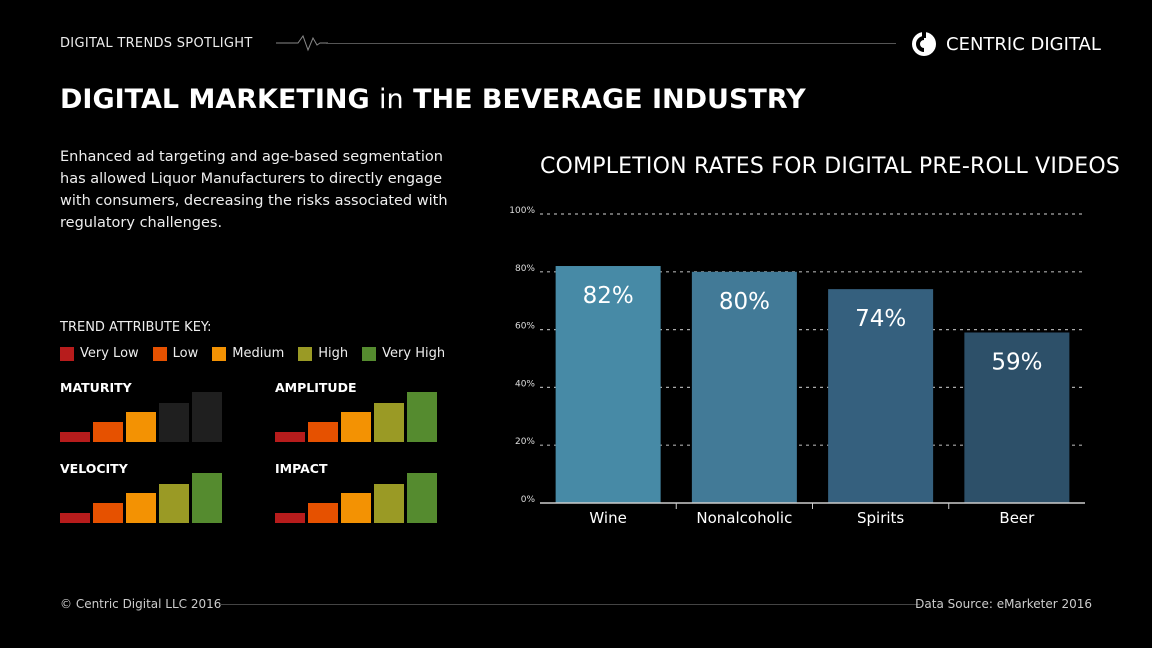  What do you see at coordinates (360, 411) in the screenshot?
I see `attribute-amplitude: AMPLITUDE` at bounding box center [360, 411].